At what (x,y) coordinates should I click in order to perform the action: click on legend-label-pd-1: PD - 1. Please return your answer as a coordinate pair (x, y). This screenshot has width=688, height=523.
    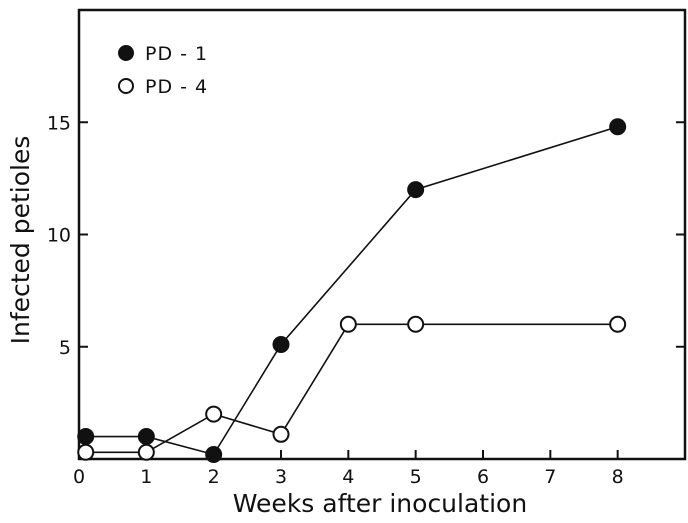
    Looking at the image, I should click on (176, 54).